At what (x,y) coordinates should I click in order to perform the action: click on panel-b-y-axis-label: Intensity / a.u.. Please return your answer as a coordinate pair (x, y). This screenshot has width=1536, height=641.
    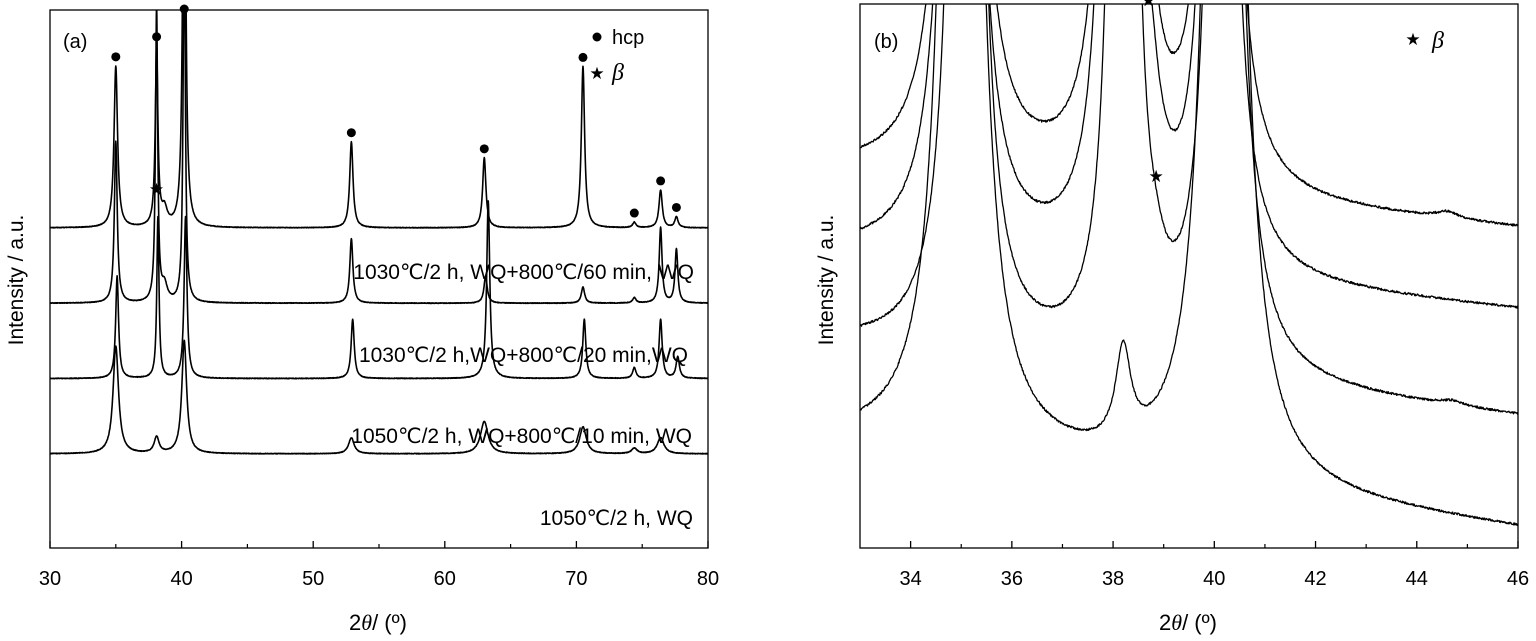
    Looking at the image, I should click on (826, 280).